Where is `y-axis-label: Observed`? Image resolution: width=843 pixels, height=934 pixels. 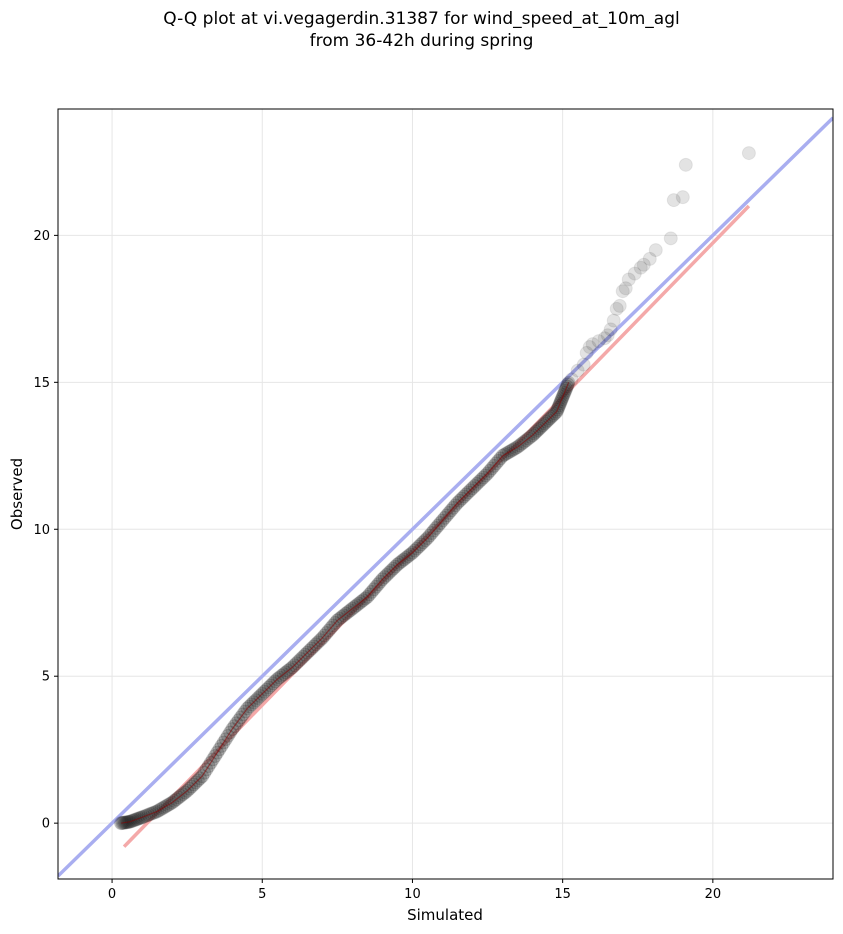
y-axis-label: Observed is located at coordinates (17, 494).